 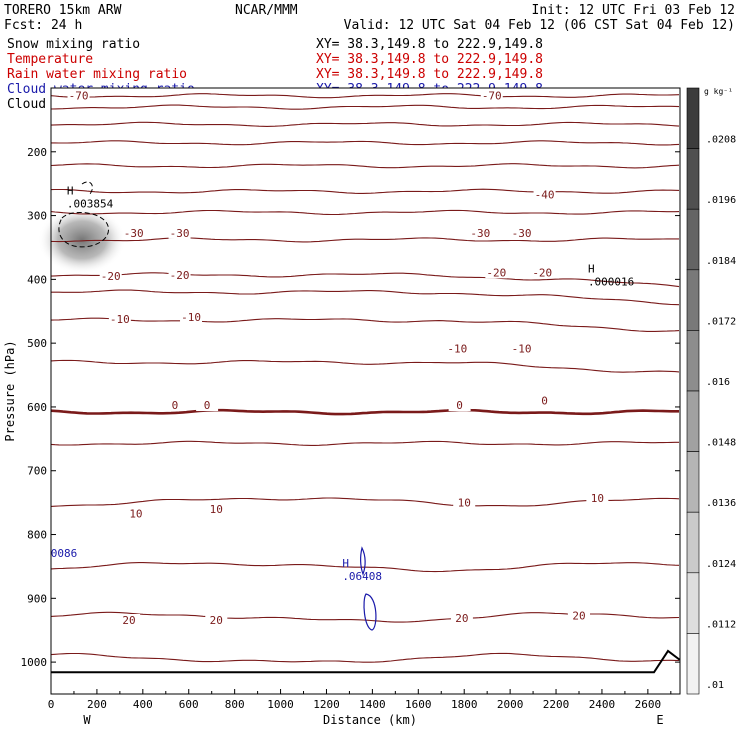 I want to click on colorbar-label: .0112, so click(x=721, y=624).